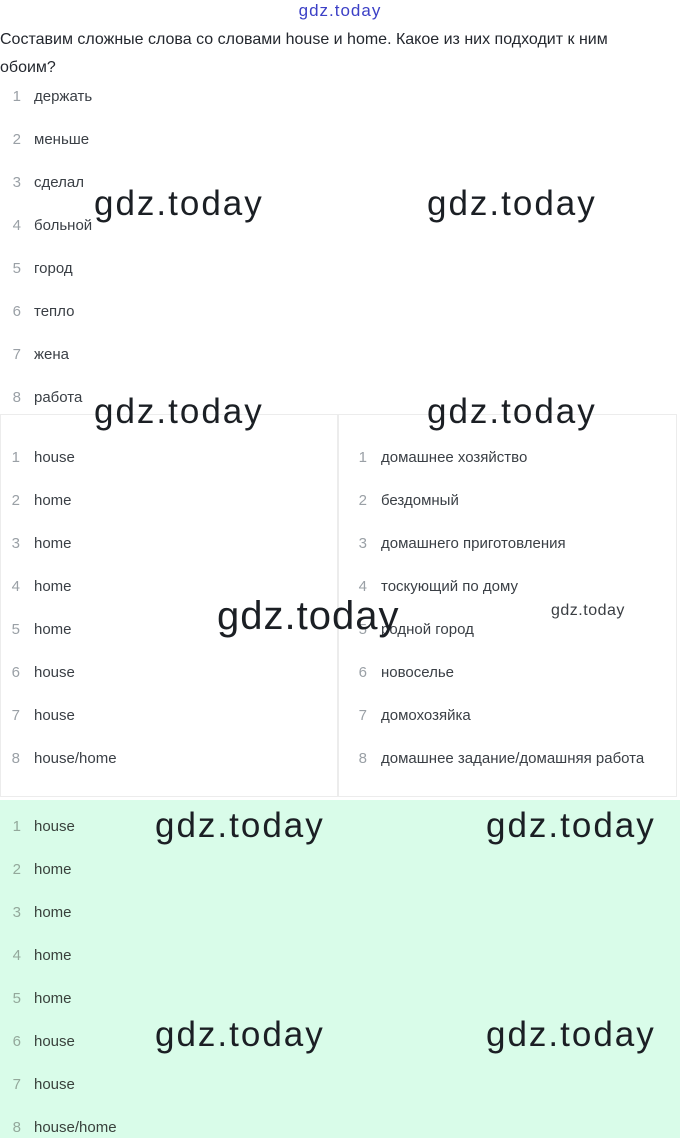 The image size is (680, 1138). I want to click on list-item-text: больной, so click(63, 225).